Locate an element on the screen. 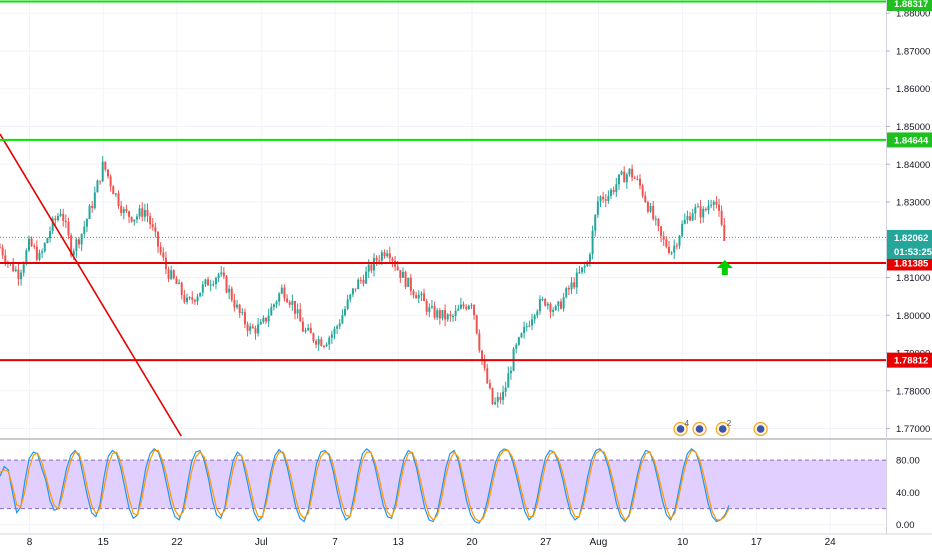 The image size is (932, 555). stochastic-lines is located at coordinates (365, 486).